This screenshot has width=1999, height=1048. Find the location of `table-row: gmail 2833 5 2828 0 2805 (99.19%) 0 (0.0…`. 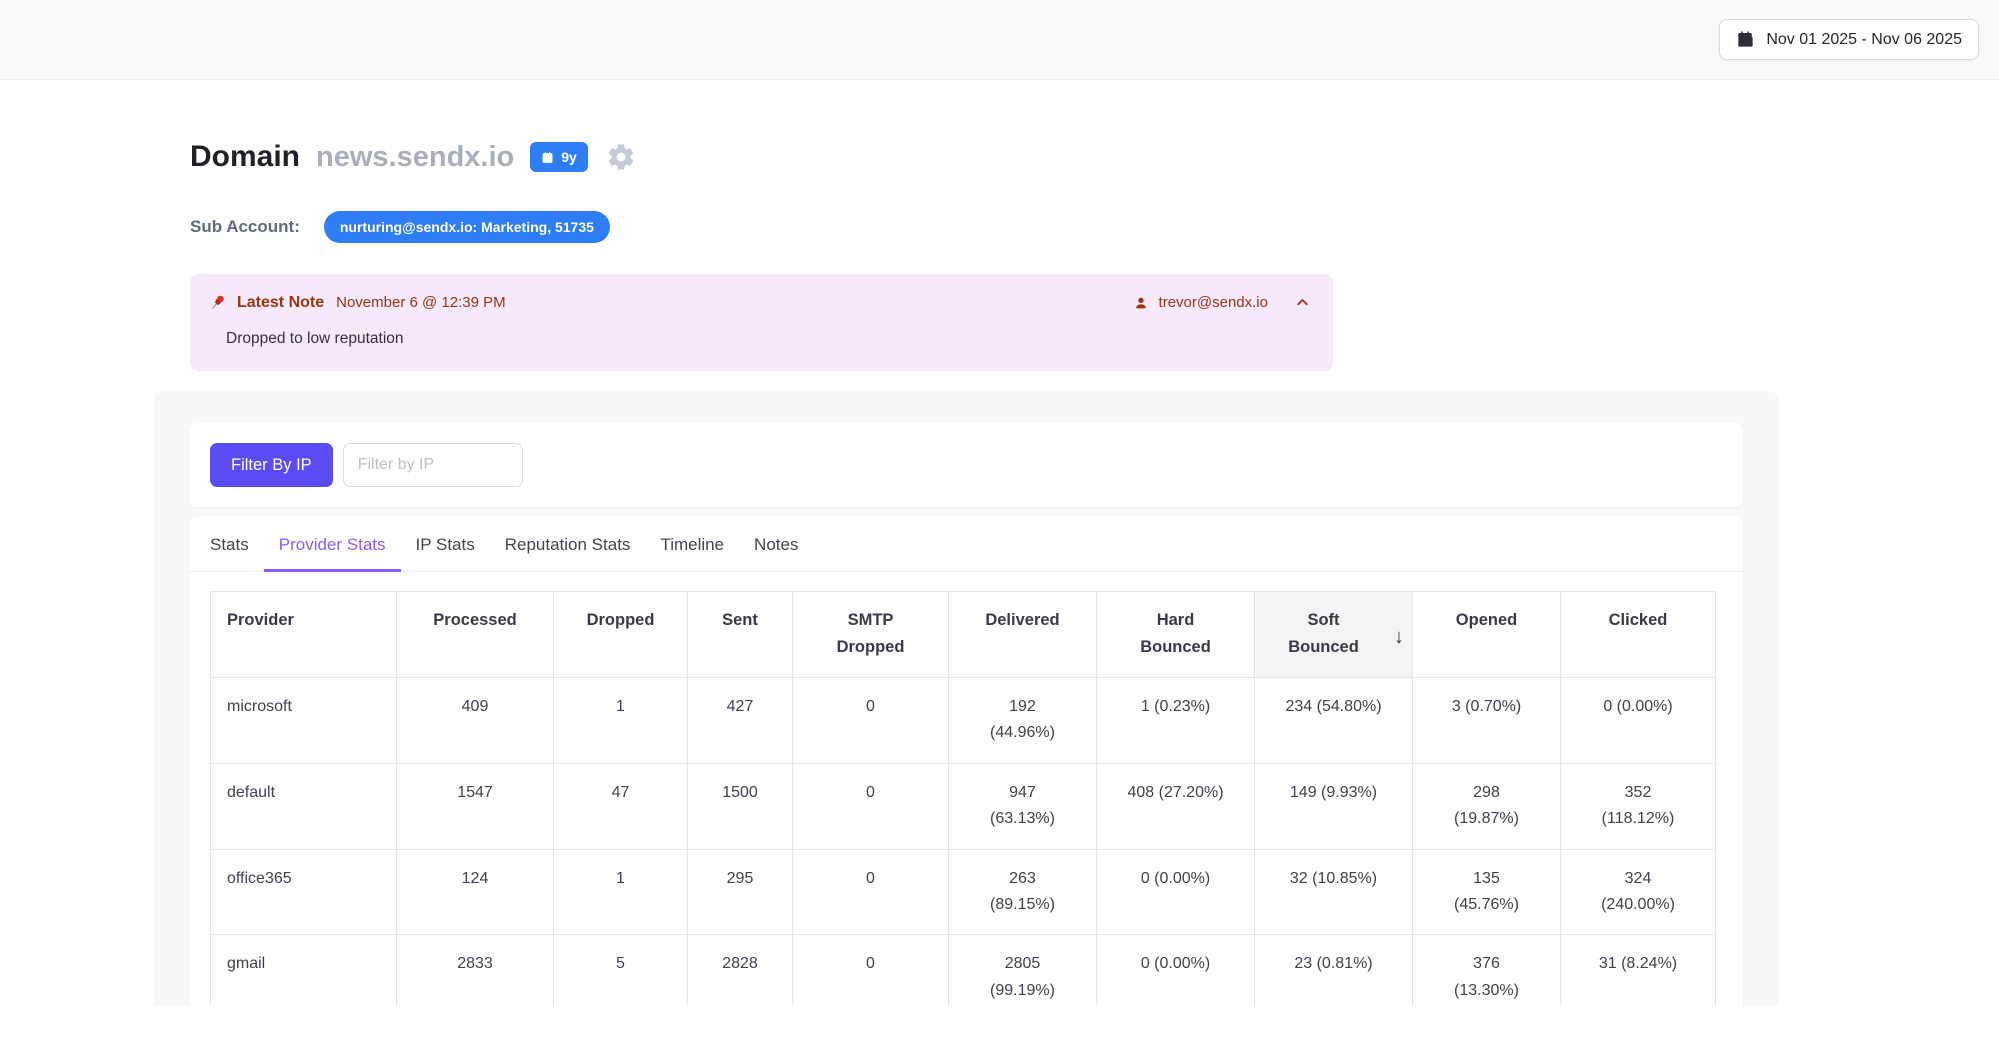

table-row: gmail 2833 5 2828 0 2805 (99.19%) 0 (0.0… is located at coordinates (963, 970).